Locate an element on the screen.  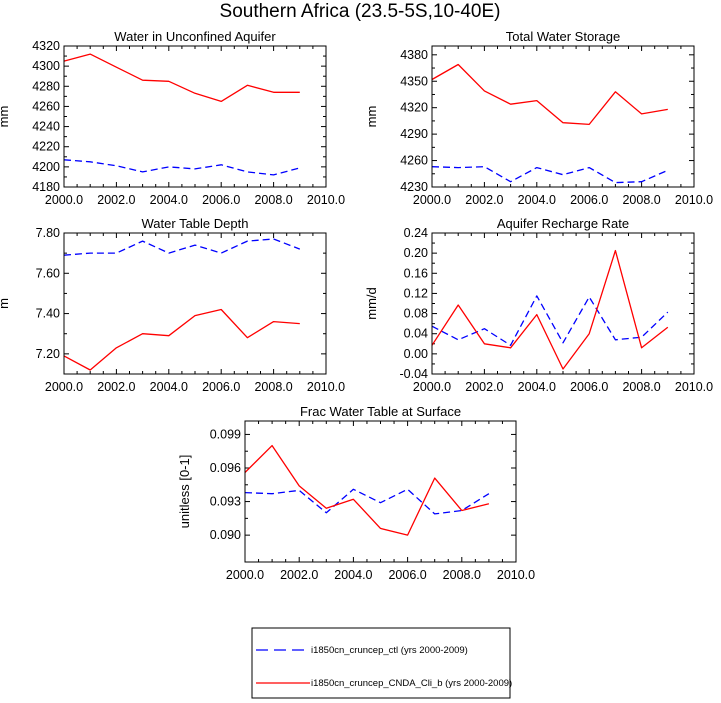
panel-title: Aquifer Recharge Rate is located at coordinates (563, 223).